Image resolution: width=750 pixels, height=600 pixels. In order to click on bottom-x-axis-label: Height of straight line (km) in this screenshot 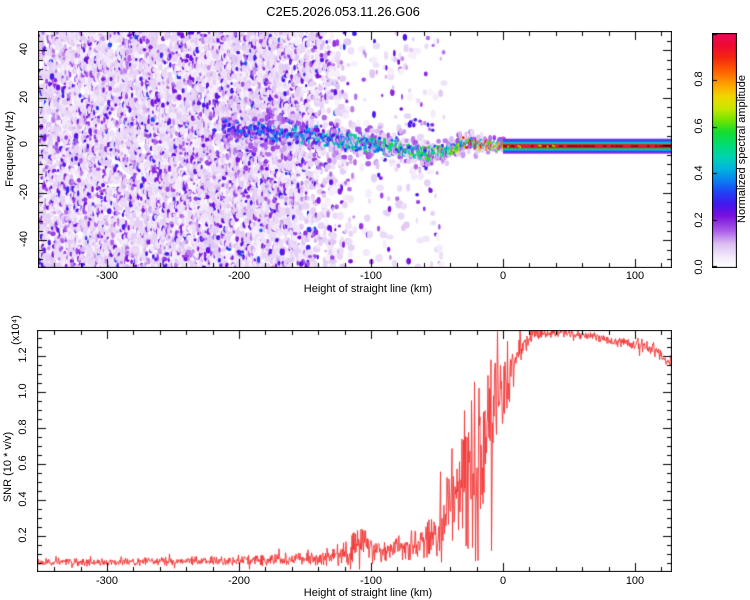, I will do `click(368, 593)`.